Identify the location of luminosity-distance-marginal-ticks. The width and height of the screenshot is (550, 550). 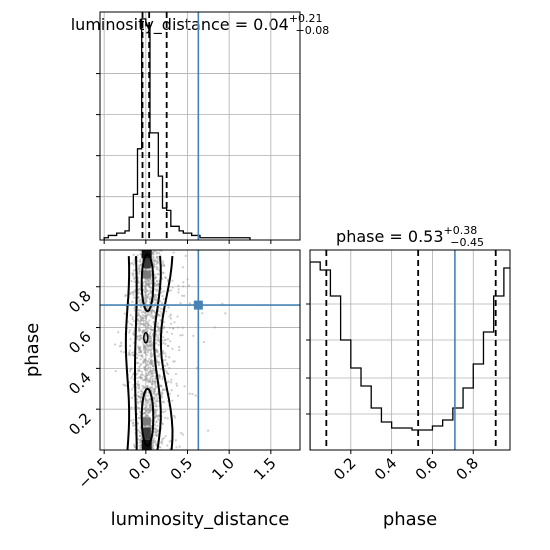
(184, 158).